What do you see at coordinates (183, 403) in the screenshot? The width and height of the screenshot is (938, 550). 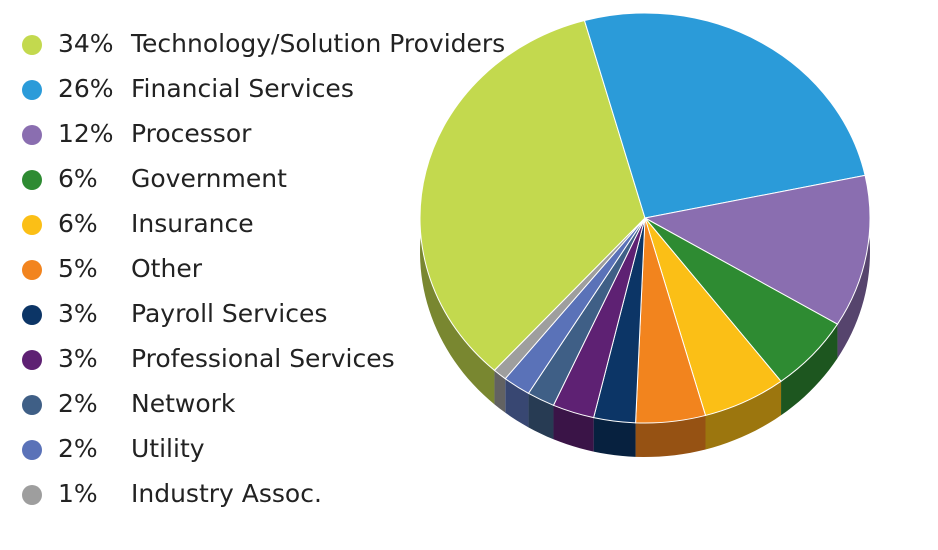 I see `legend-label: Network` at bounding box center [183, 403].